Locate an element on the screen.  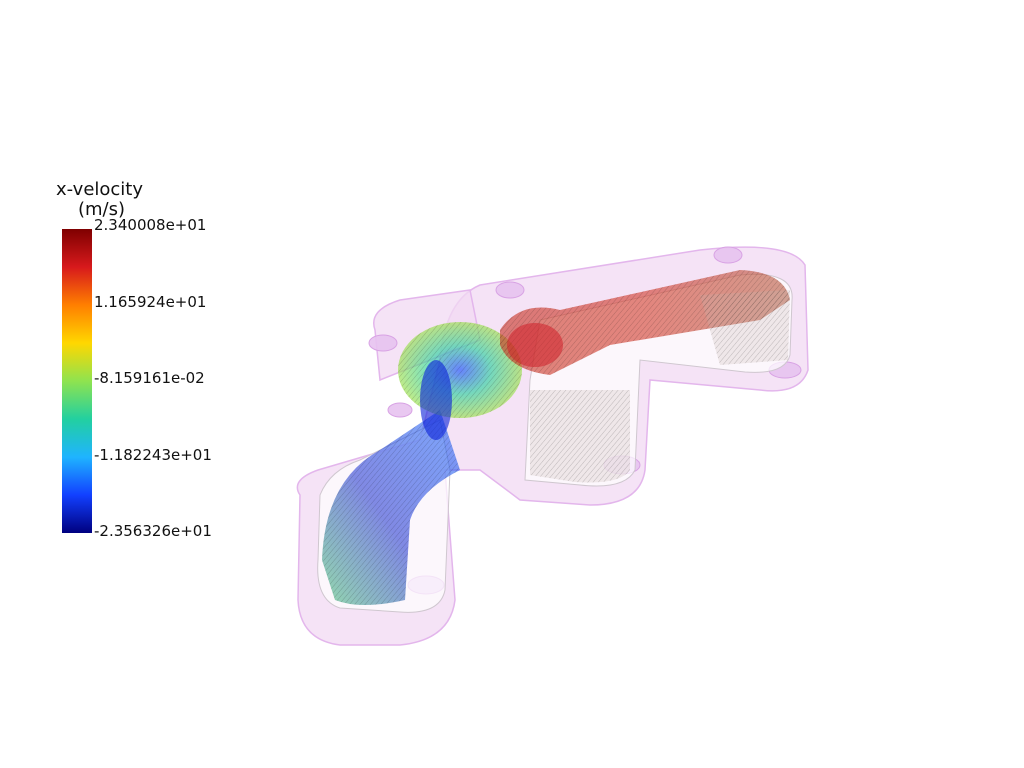
colorbar is located at coordinates (77, 381).